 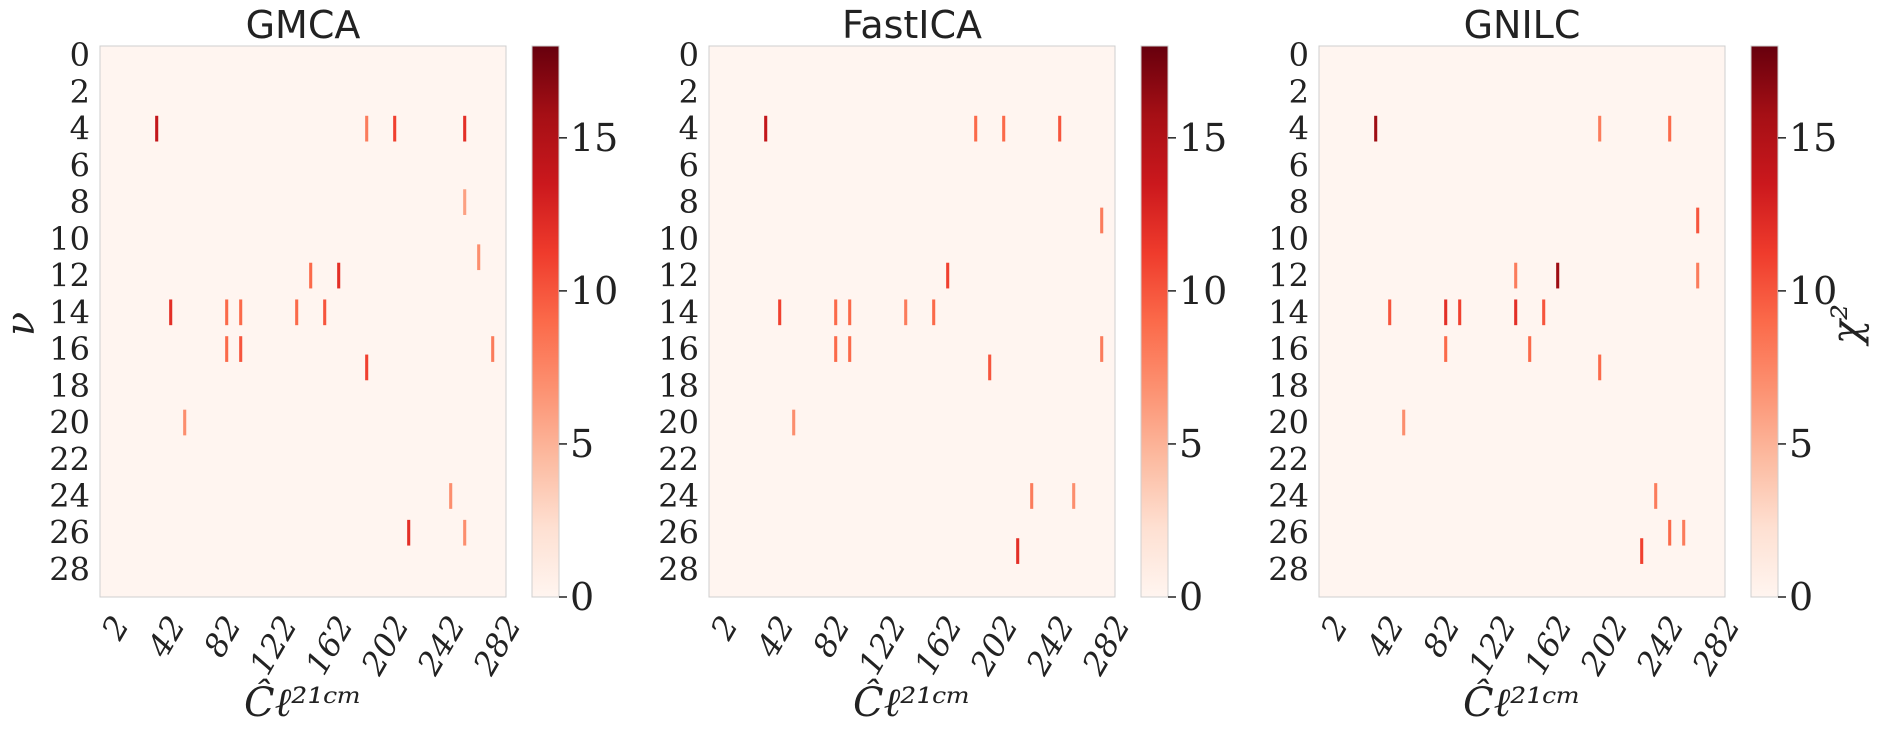 What do you see at coordinates (1522, 25) in the screenshot?
I see `panel-title: GNILC` at bounding box center [1522, 25].